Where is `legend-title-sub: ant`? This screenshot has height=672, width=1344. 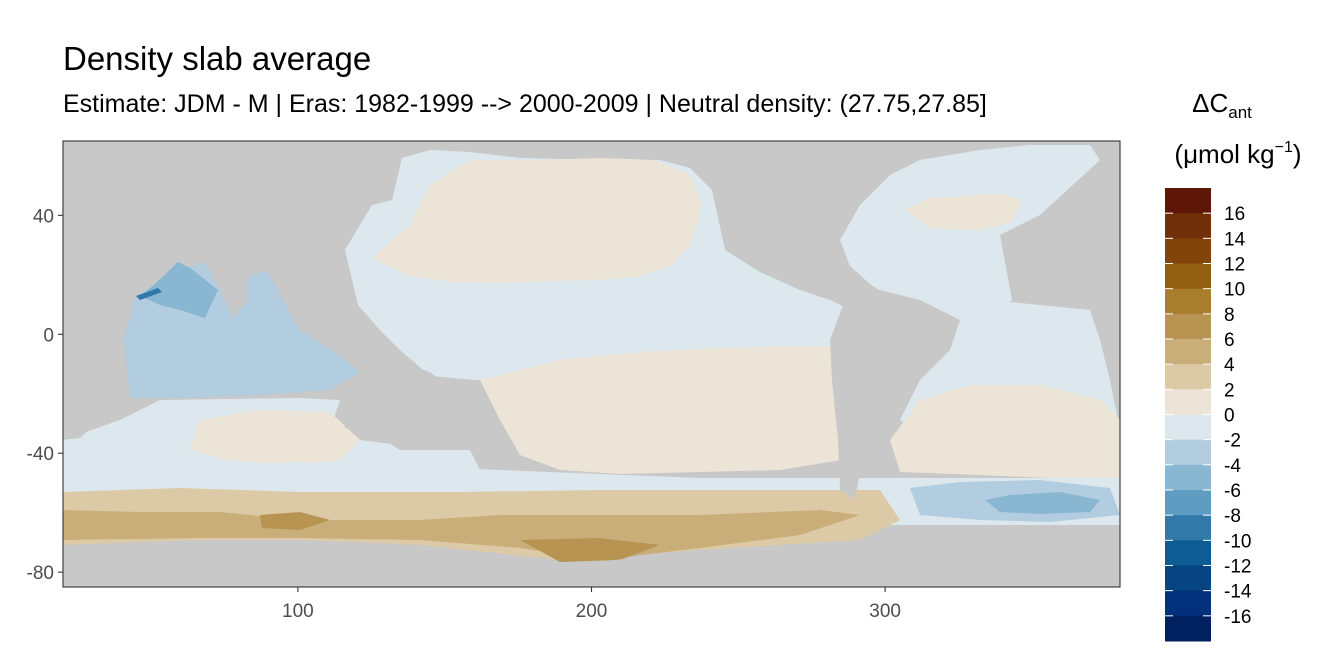
legend-title-sub: ant is located at coordinates (1240, 112).